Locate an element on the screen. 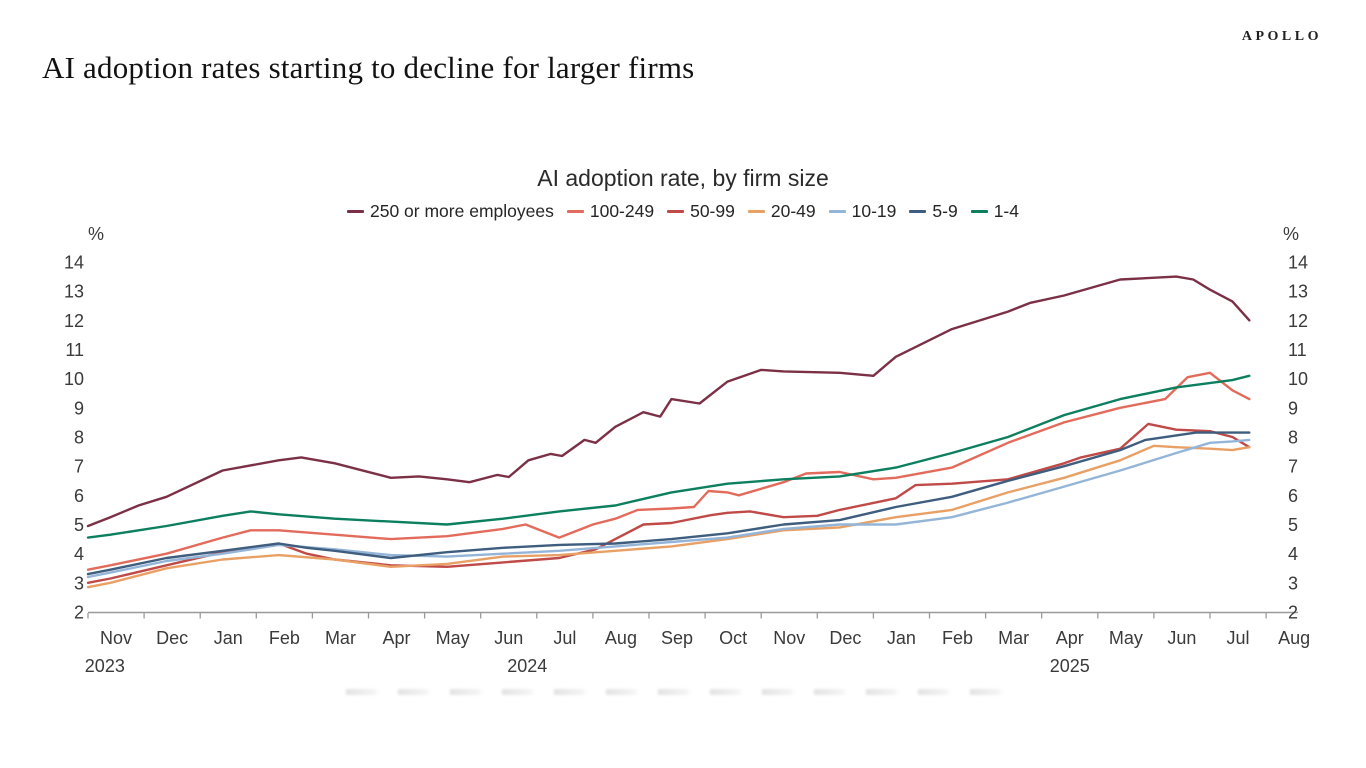  y-tick-label-right-7: 7 is located at coordinates (1293, 467).